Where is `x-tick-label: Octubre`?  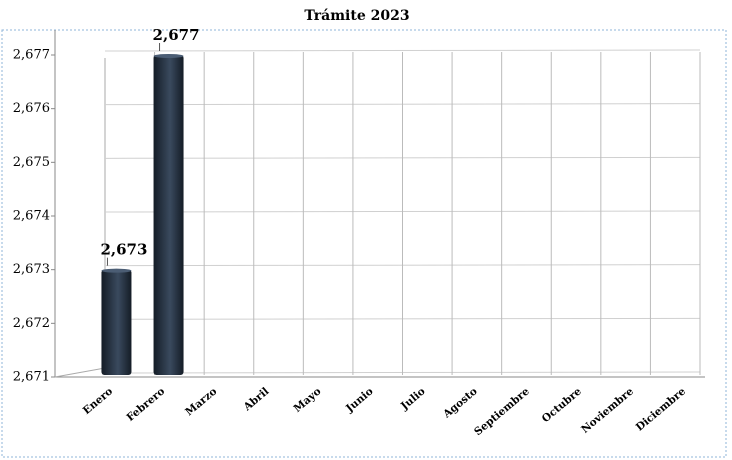 x-tick-label: Octubre is located at coordinates (562, 405).